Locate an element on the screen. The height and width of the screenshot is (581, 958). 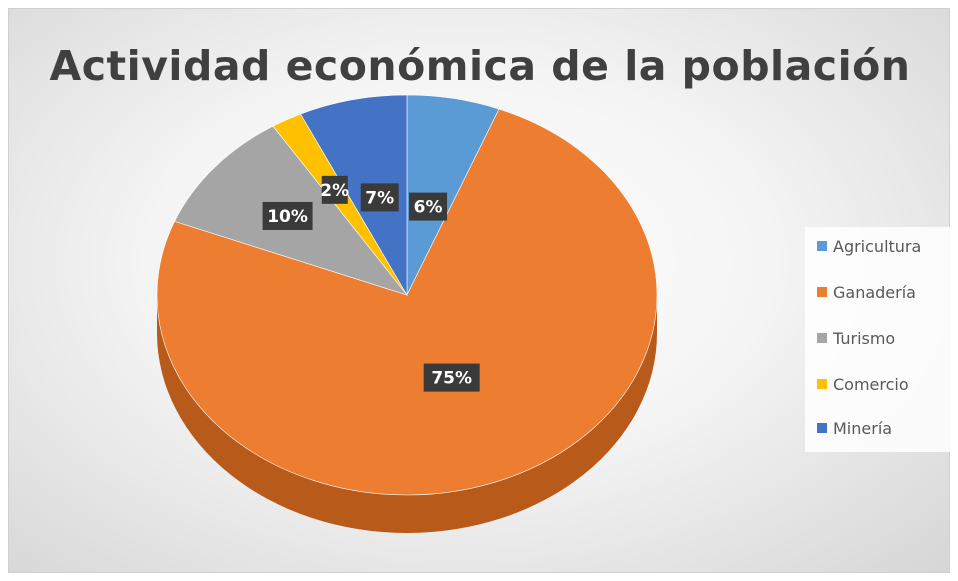
legend-item-ganaderia: Ganadería is located at coordinates (866, 292).